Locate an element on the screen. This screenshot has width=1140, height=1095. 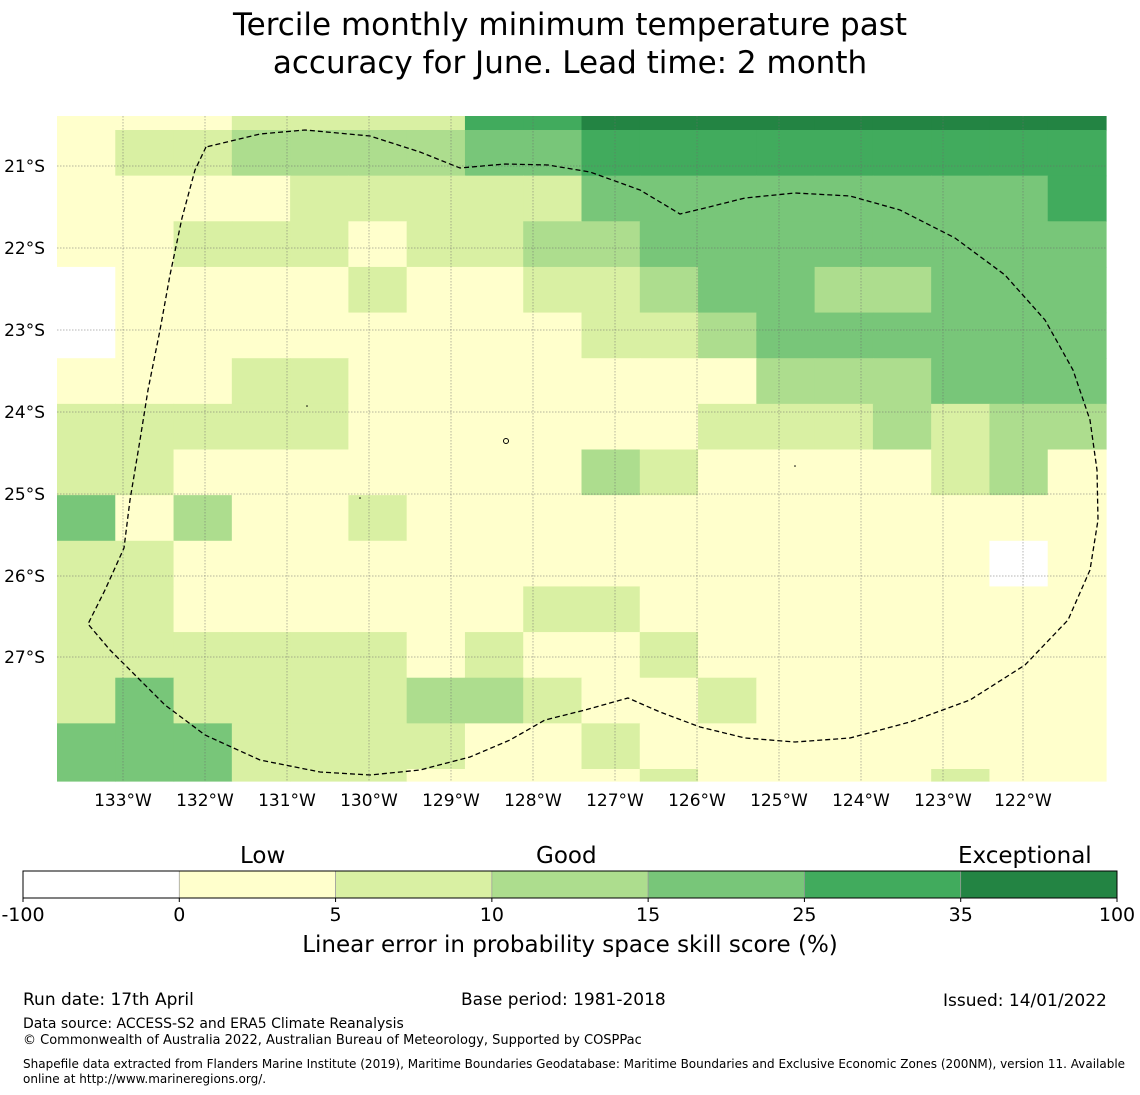
longitude-label: 129°W is located at coordinates (451, 801).